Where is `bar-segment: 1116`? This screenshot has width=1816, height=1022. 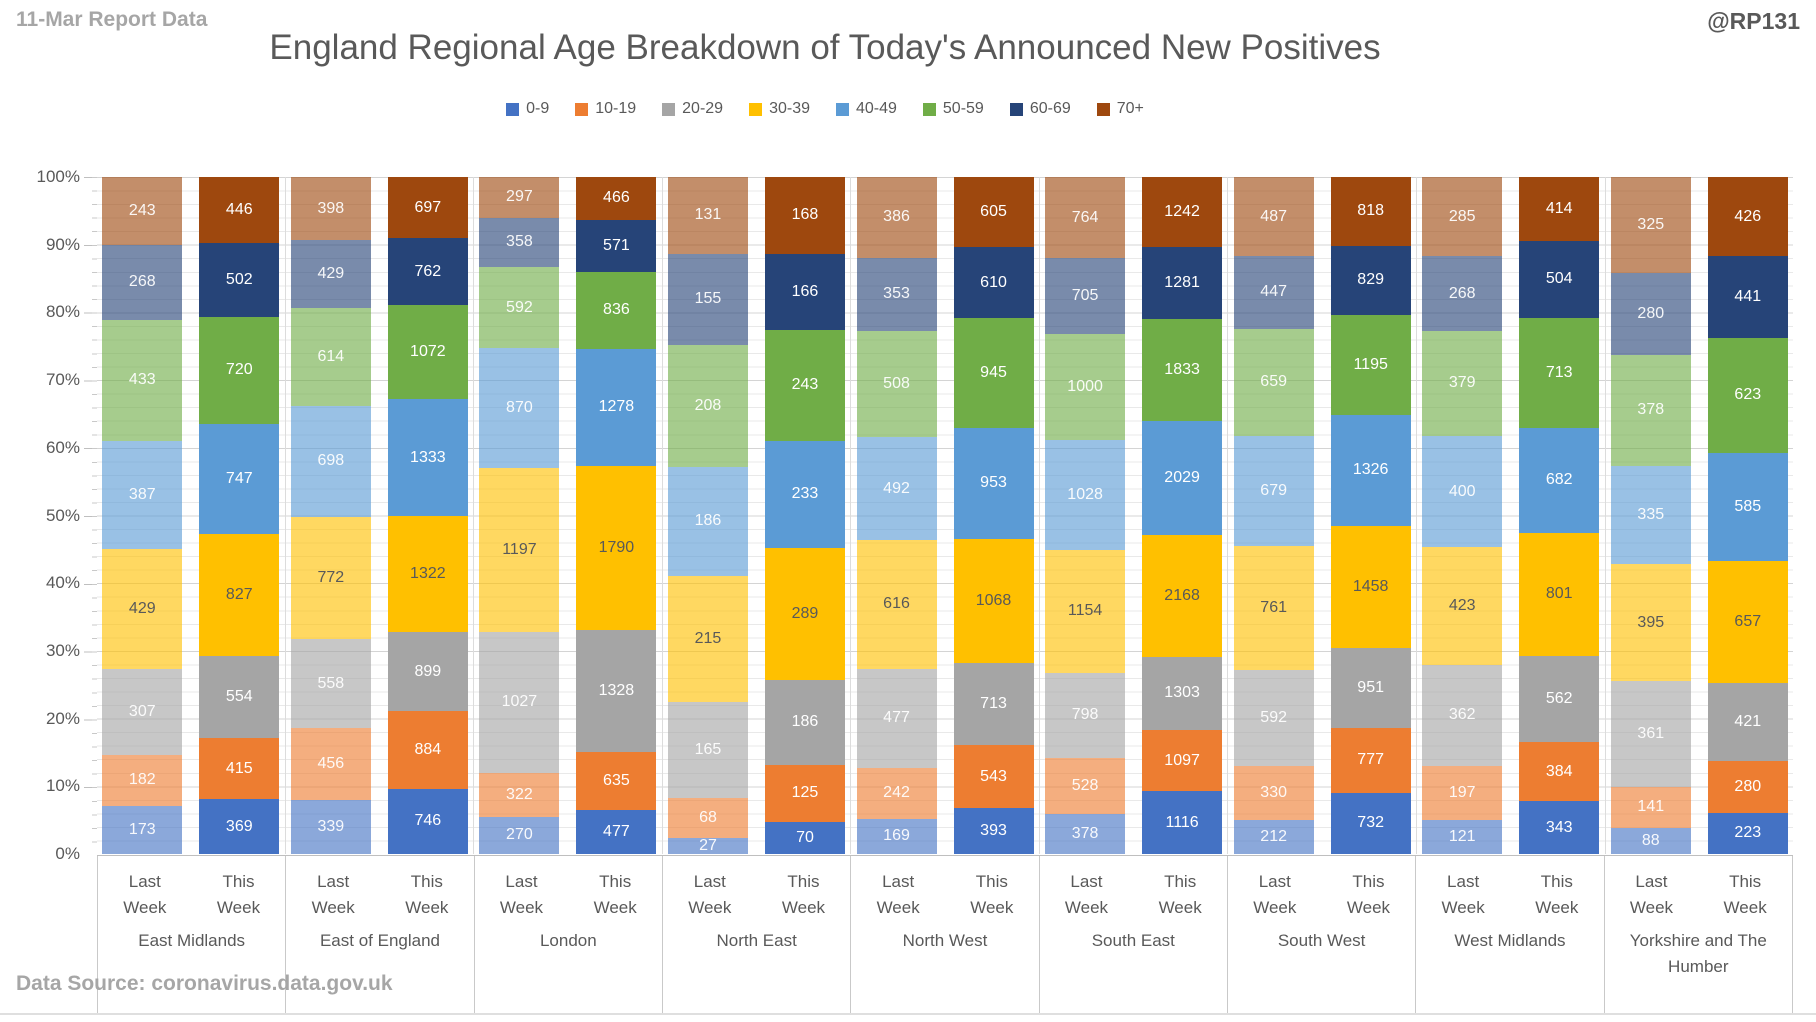
bar-segment: 1116 is located at coordinates (1182, 822).